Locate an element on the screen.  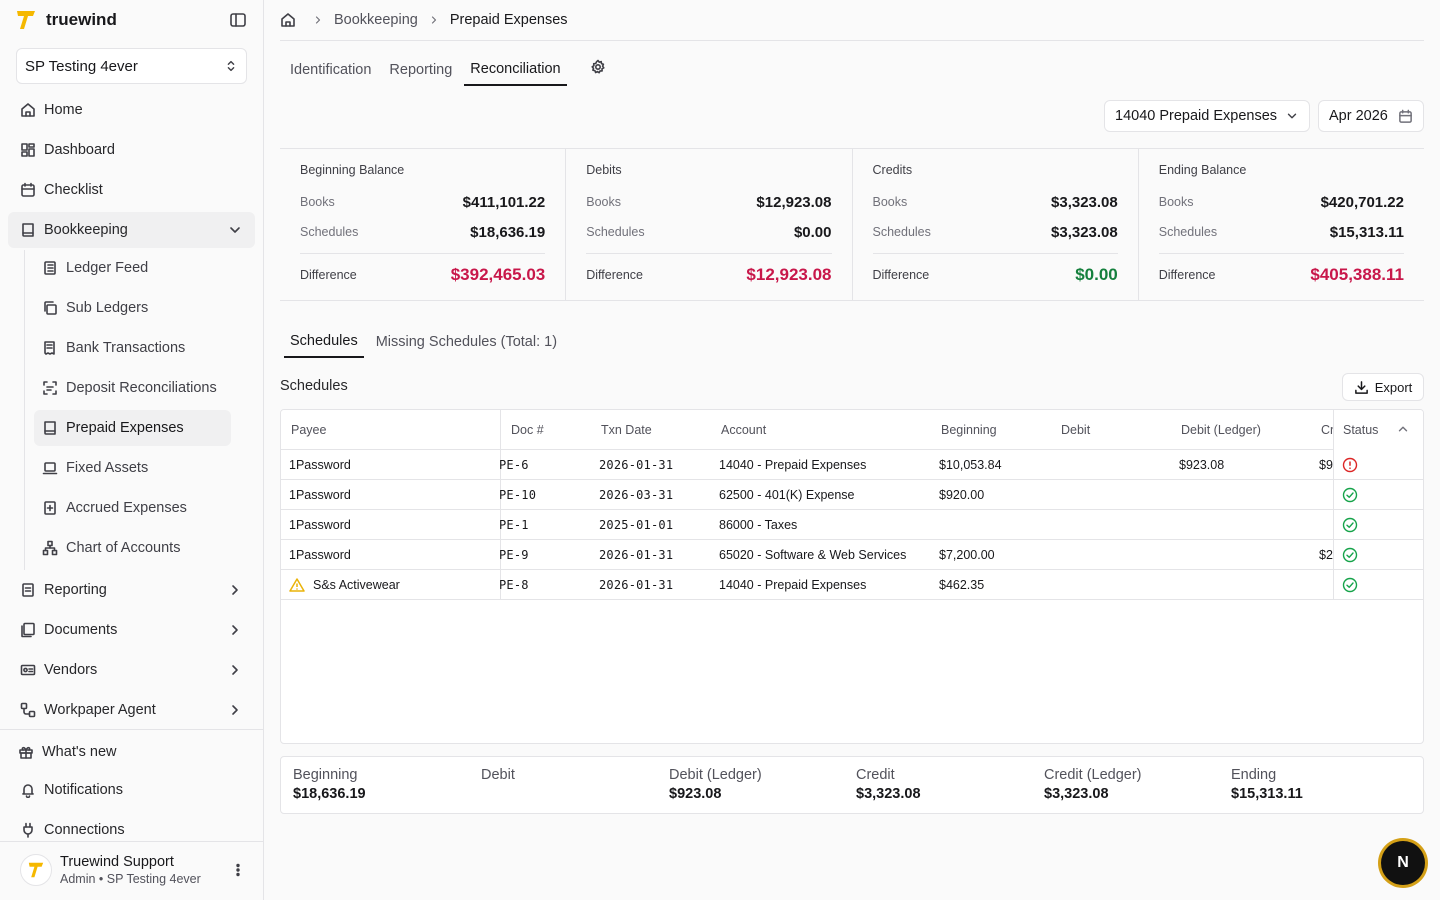
nav-vendors: Vendors is located at coordinates (131, 670).